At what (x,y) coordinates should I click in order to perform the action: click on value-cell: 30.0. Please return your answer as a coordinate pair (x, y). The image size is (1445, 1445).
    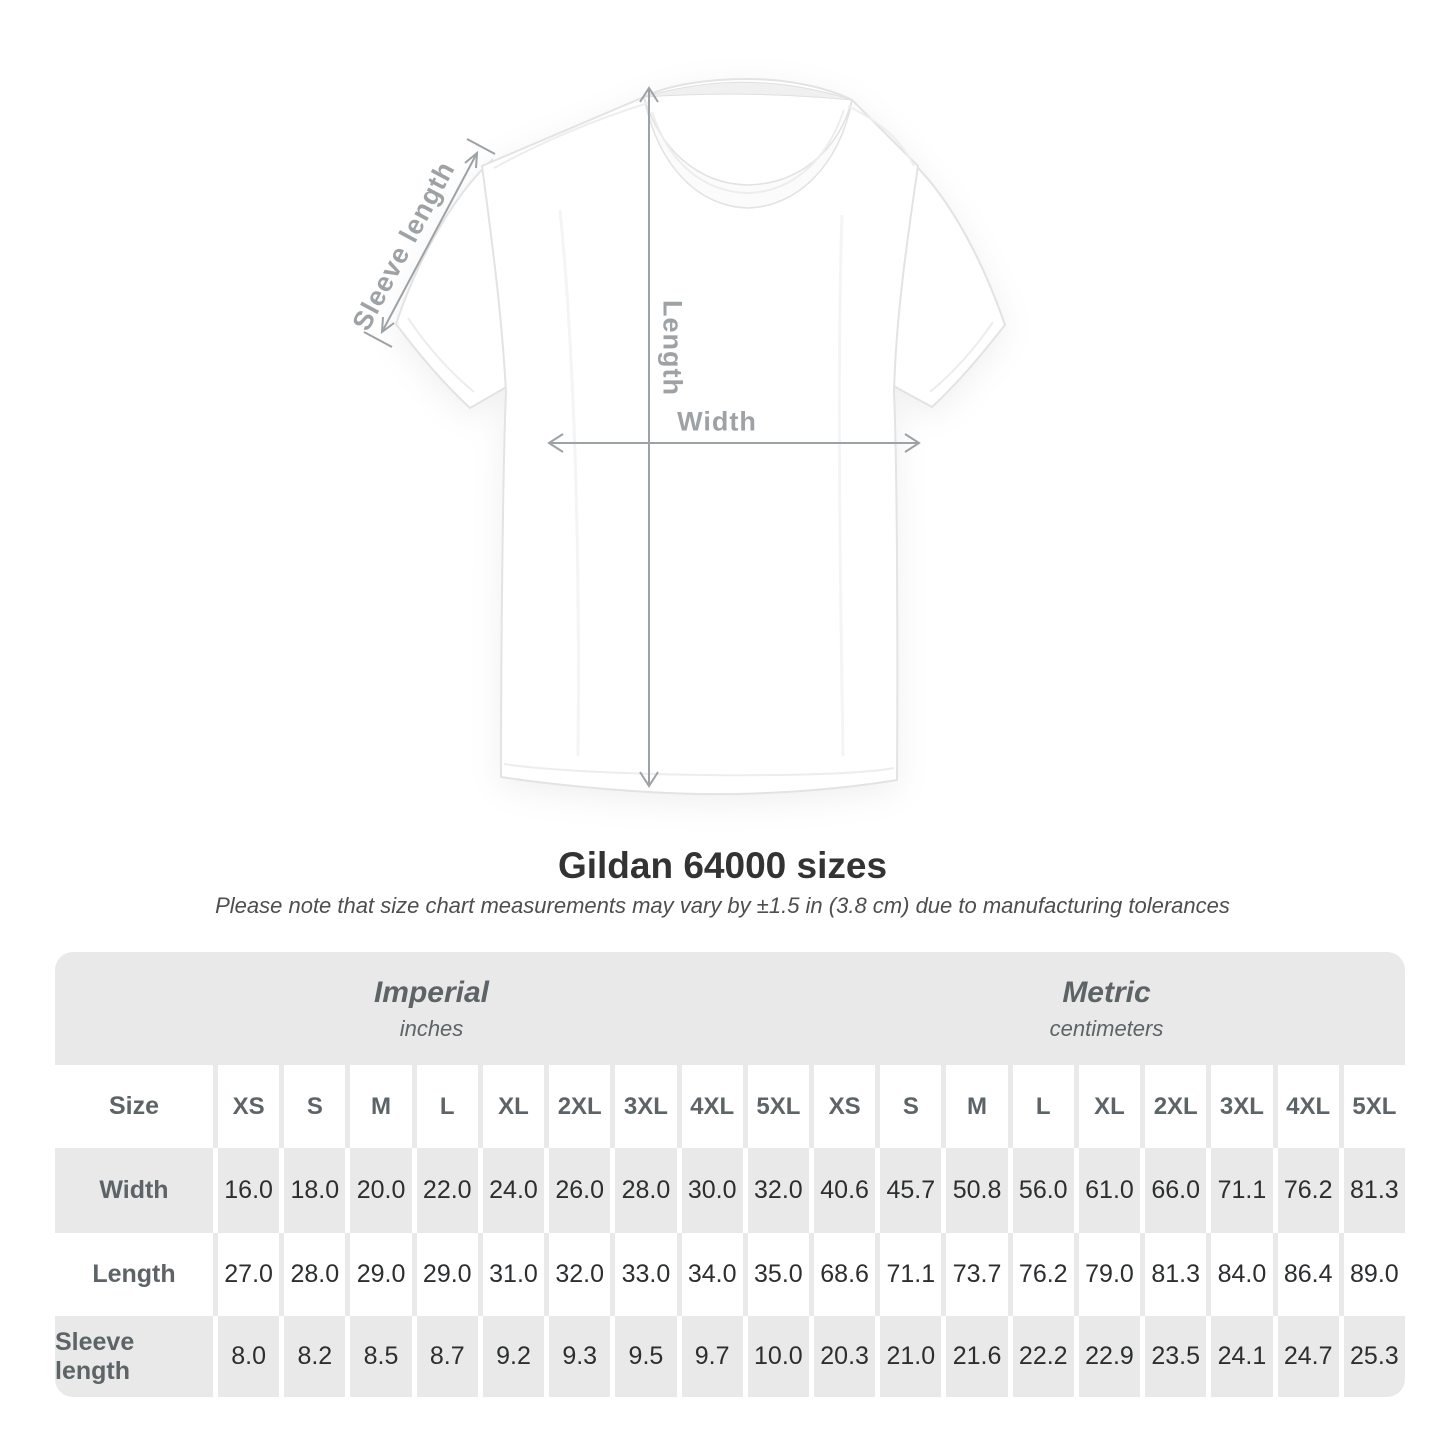
    Looking at the image, I should click on (712, 1190).